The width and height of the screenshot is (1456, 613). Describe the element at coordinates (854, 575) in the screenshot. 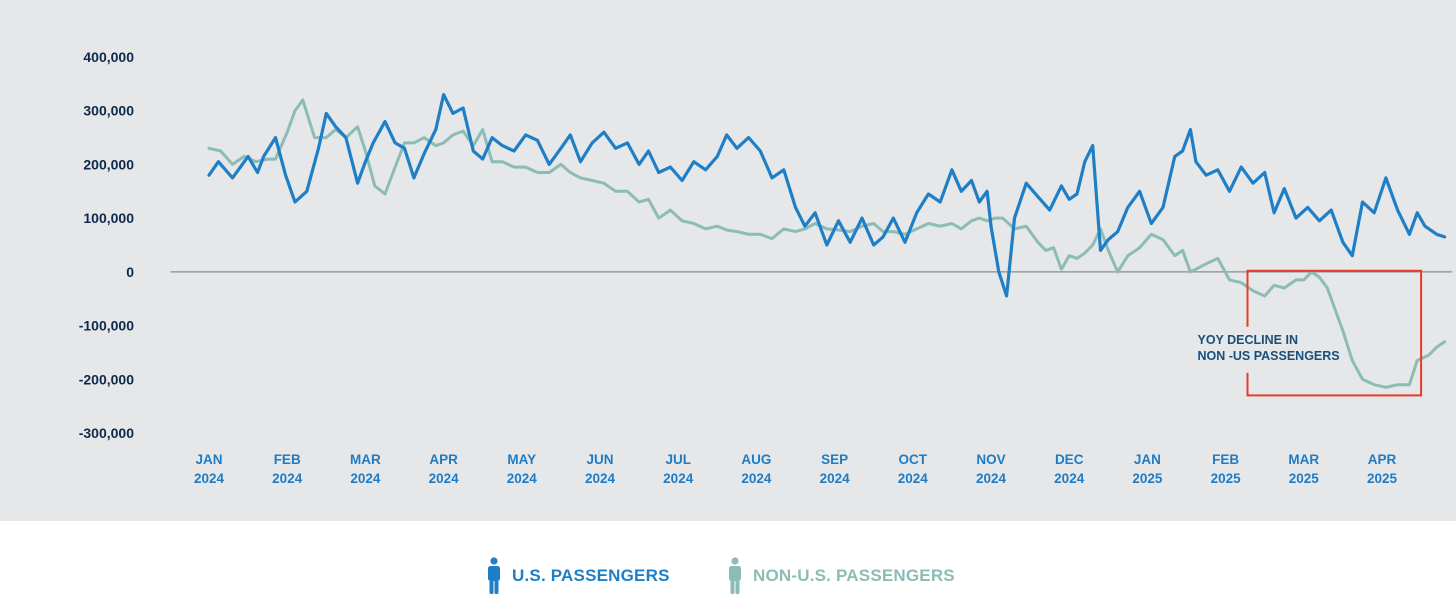

I see `legend-label-non-us: NON-U.S. PASSENGERS` at that location.